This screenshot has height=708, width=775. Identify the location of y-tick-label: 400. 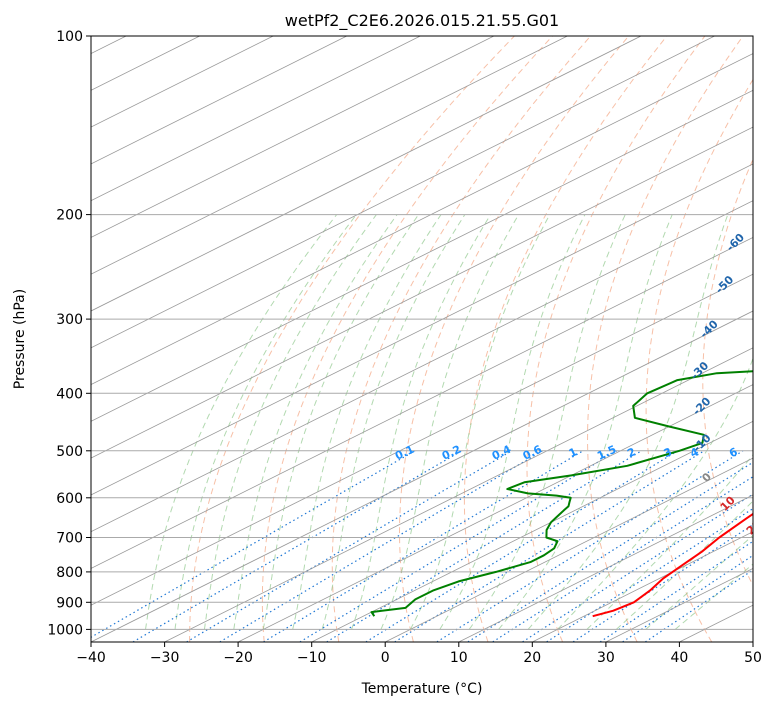
(69, 394).